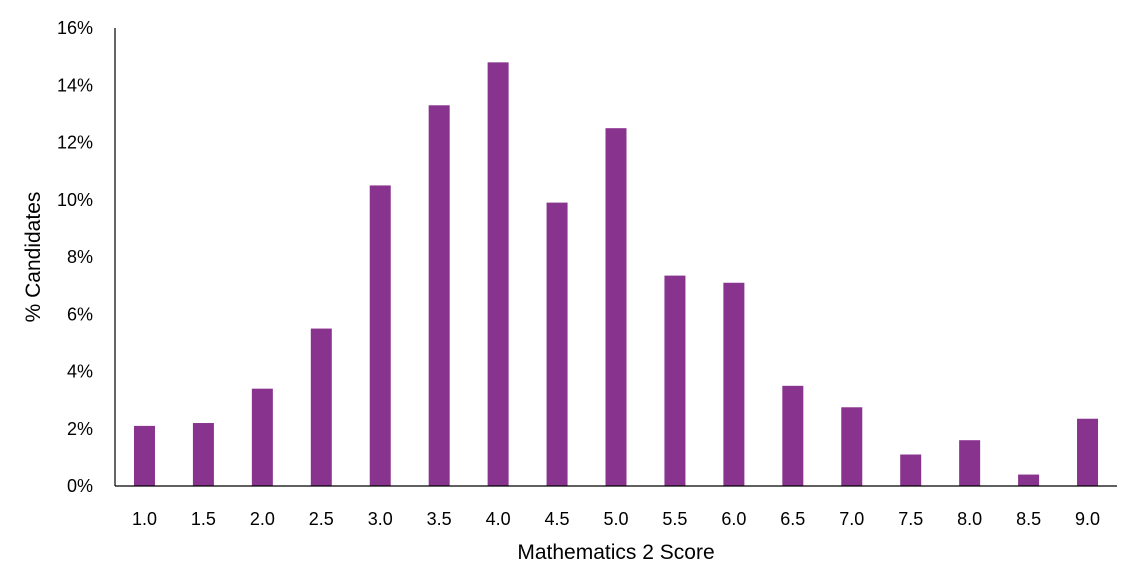  What do you see at coordinates (262, 519) in the screenshot?
I see `x-tick-label: 2.0` at bounding box center [262, 519].